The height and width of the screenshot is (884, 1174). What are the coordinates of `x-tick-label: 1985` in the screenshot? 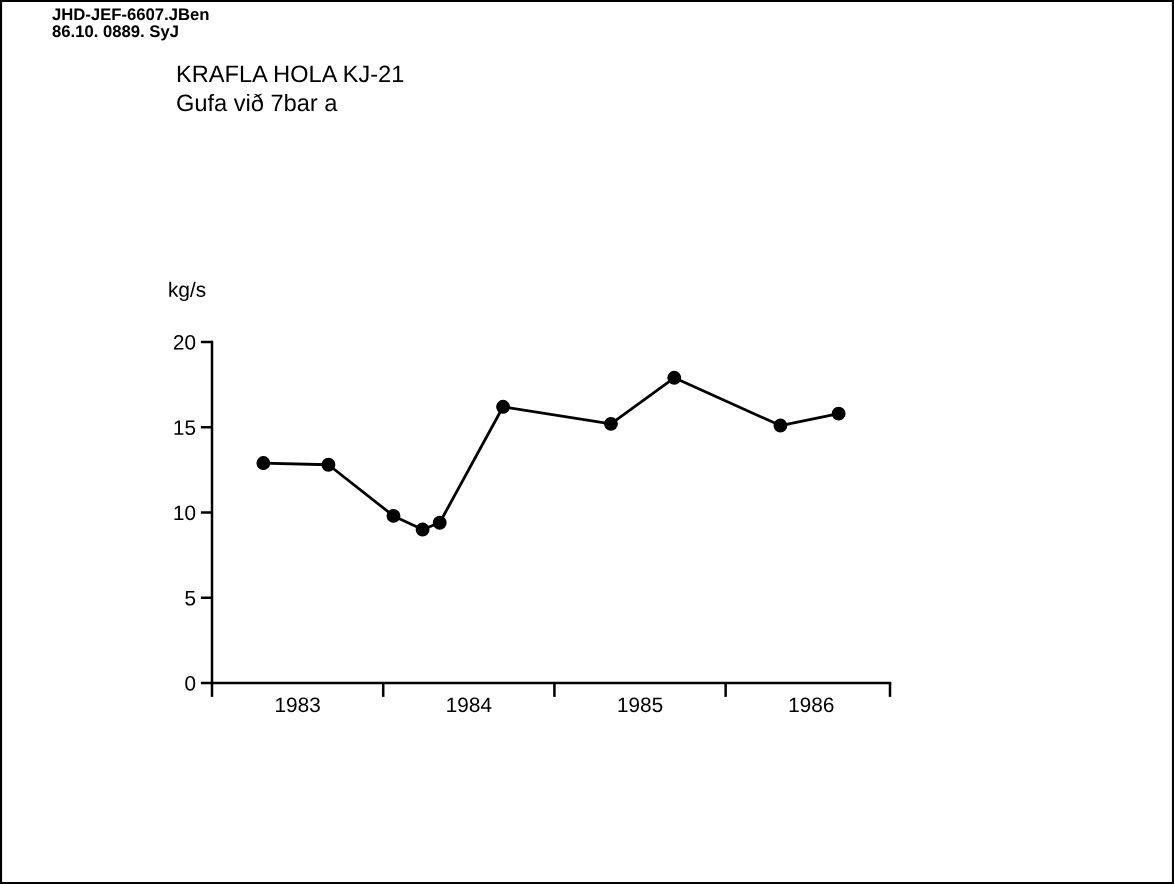 It's located at (640, 705).